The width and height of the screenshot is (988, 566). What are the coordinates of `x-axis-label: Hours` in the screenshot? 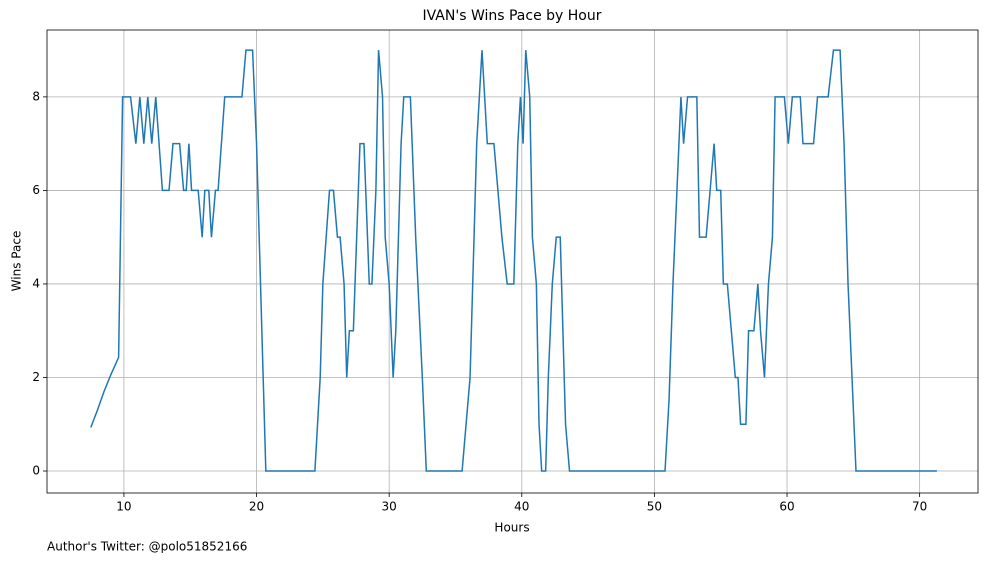 It's located at (511, 528).